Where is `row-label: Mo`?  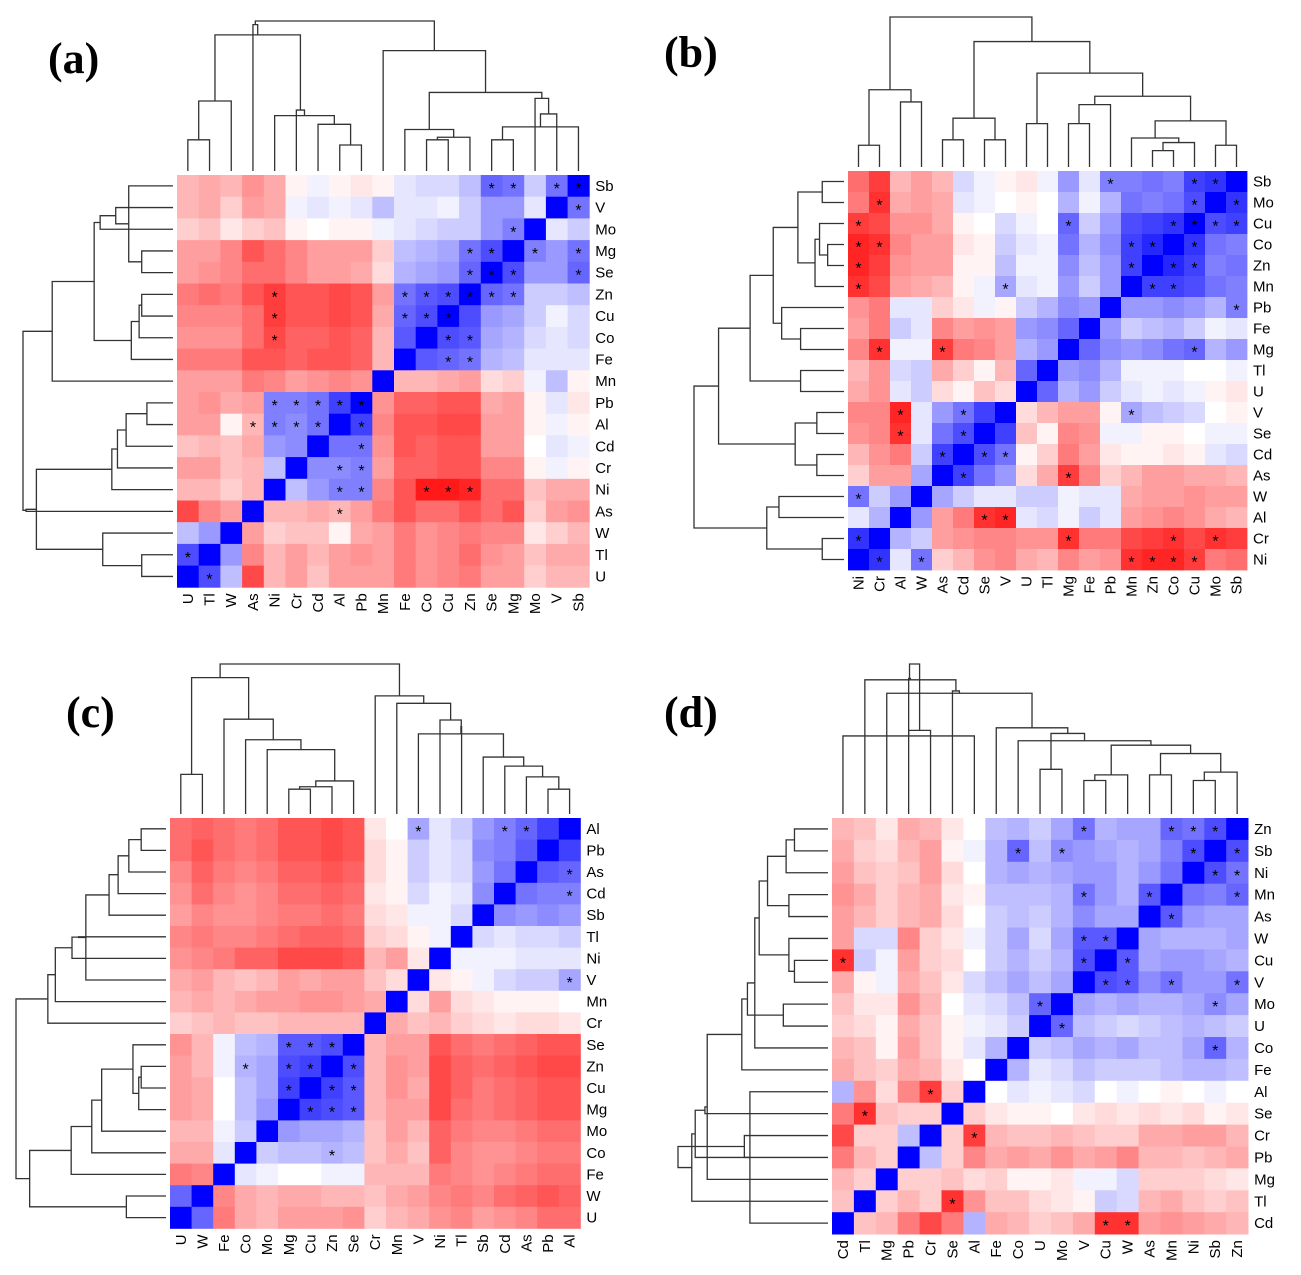
row-label: Mo is located at coordinates (605, 229).